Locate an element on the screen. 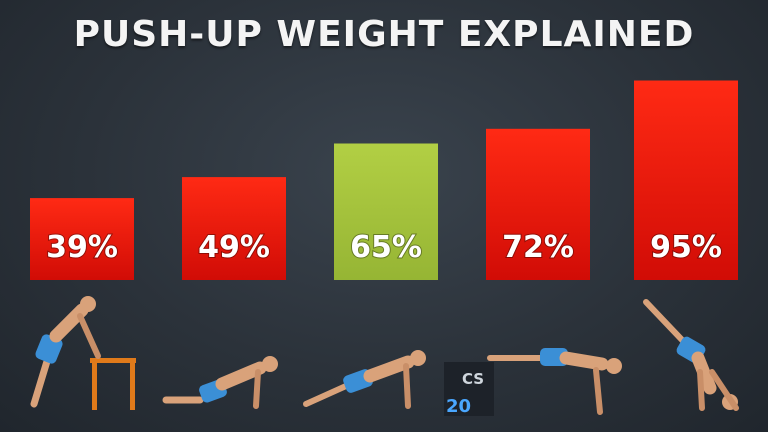 The height and width of the screenshot is (432, 768). page-title: PUSH-UP WEIGHT EXPLAINED is located at coordinates (384, 34).